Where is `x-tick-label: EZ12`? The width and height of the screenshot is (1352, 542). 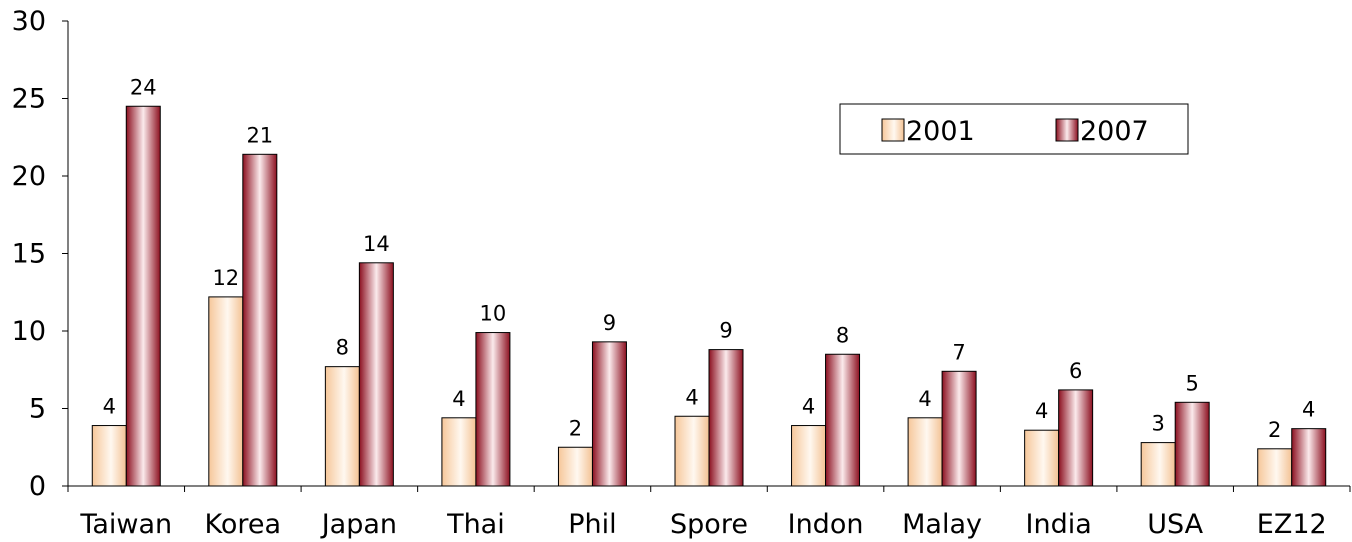 x-tick-label: EZ12 is located at coordinates (1292, 524).